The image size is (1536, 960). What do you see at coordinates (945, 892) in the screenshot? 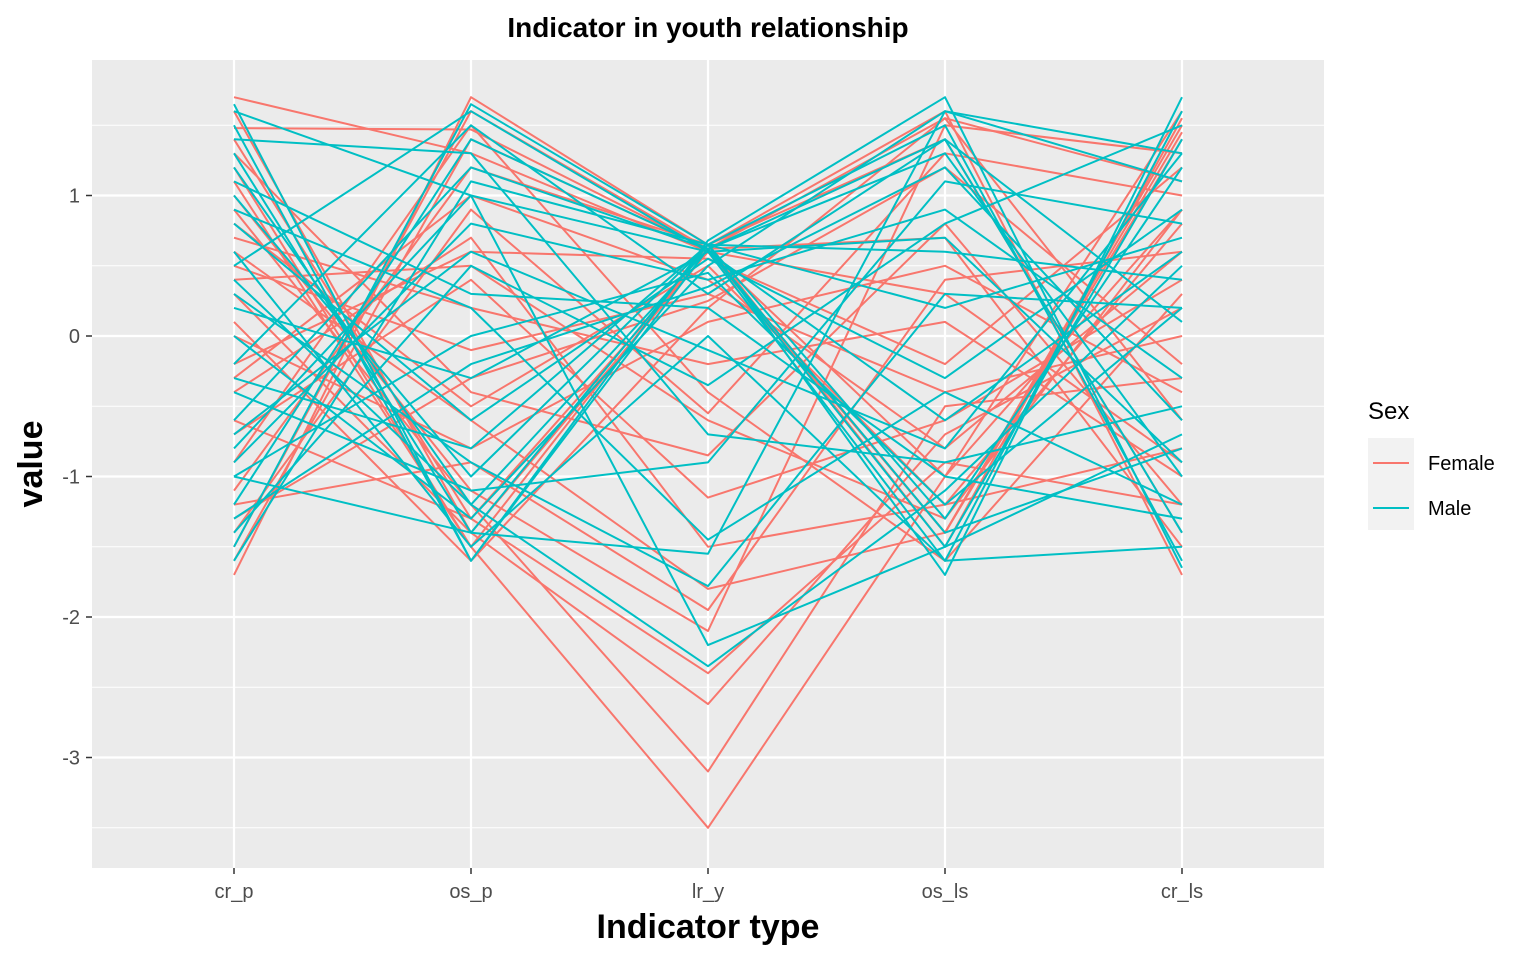
I see `x-tick-label: os_ls` at bounding box center [945, 892].